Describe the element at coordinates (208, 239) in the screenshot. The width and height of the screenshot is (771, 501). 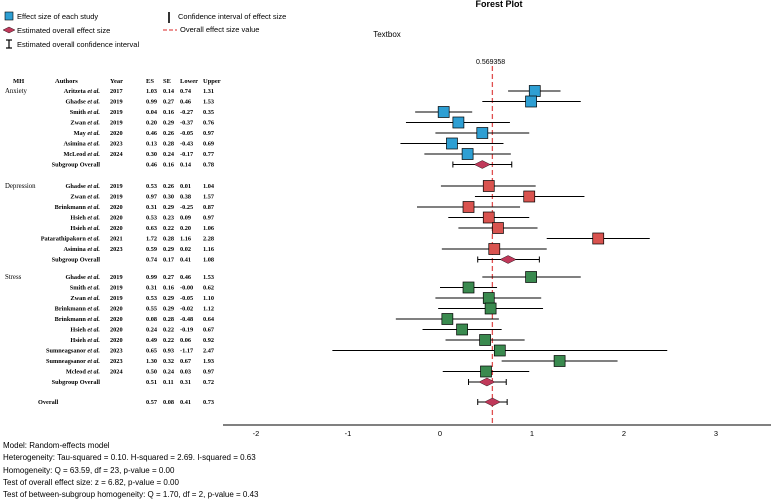
I see `study-upper: 2.28` at that location.